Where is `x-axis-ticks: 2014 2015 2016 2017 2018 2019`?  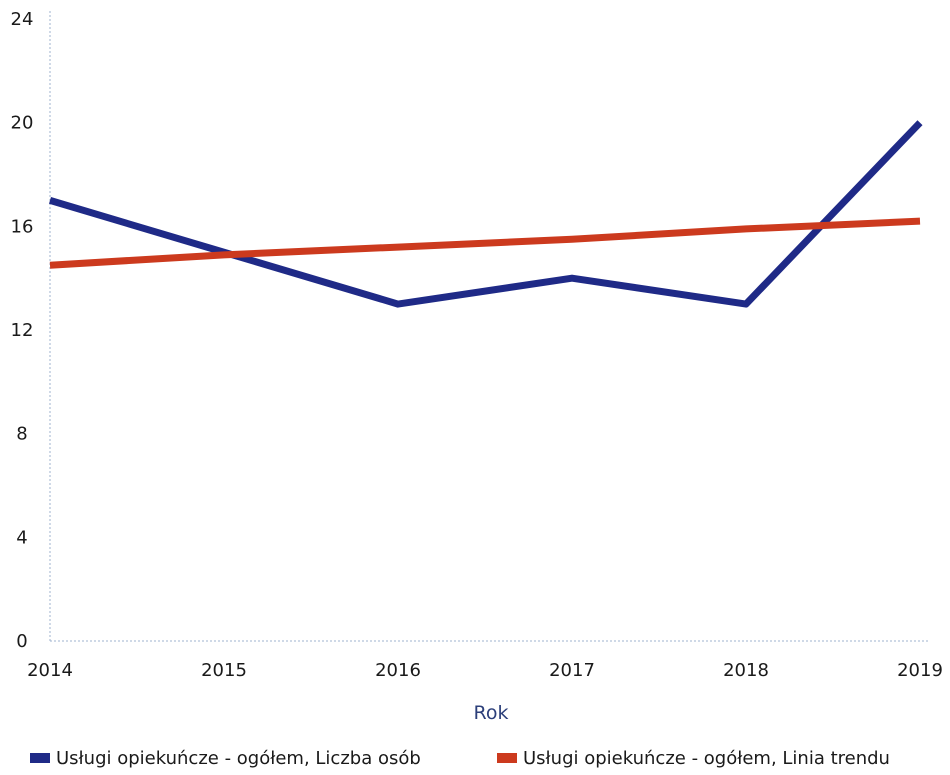 x-axis-ticks: 2014 2015 2016 2017 2018 2019 is located at coordinates (485, 670).